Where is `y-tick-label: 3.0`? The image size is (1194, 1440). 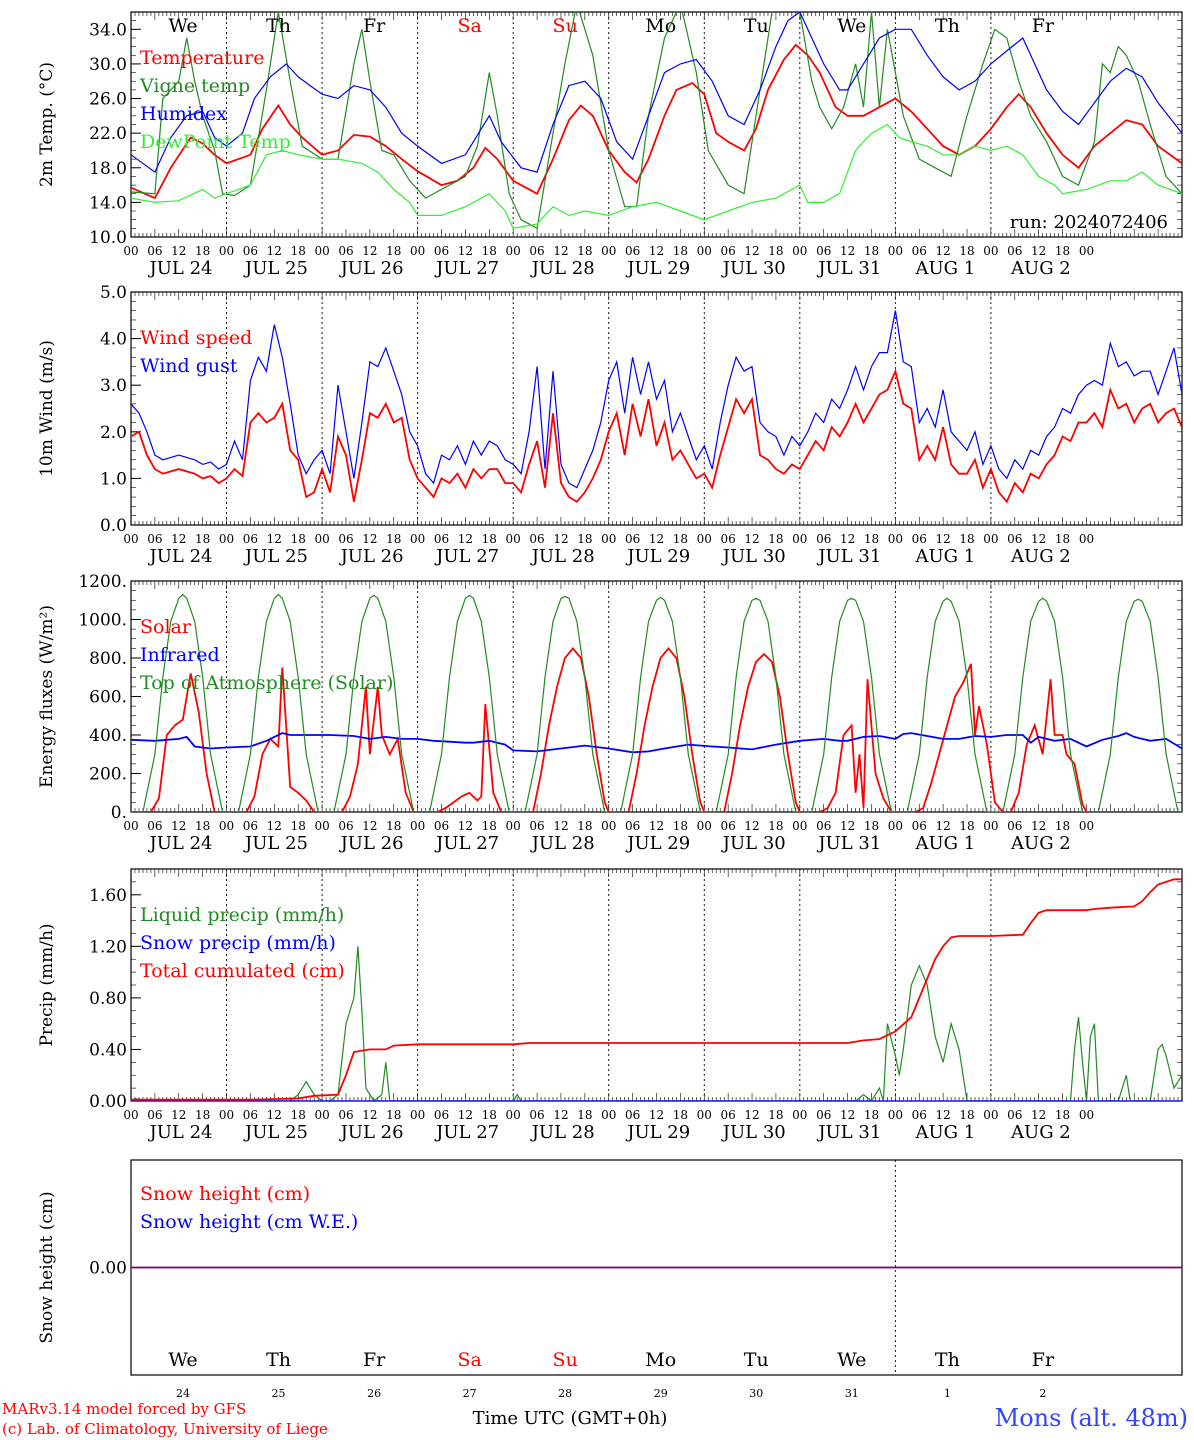 y-tick-label: 3.0 is located at coordinates (113, 386).